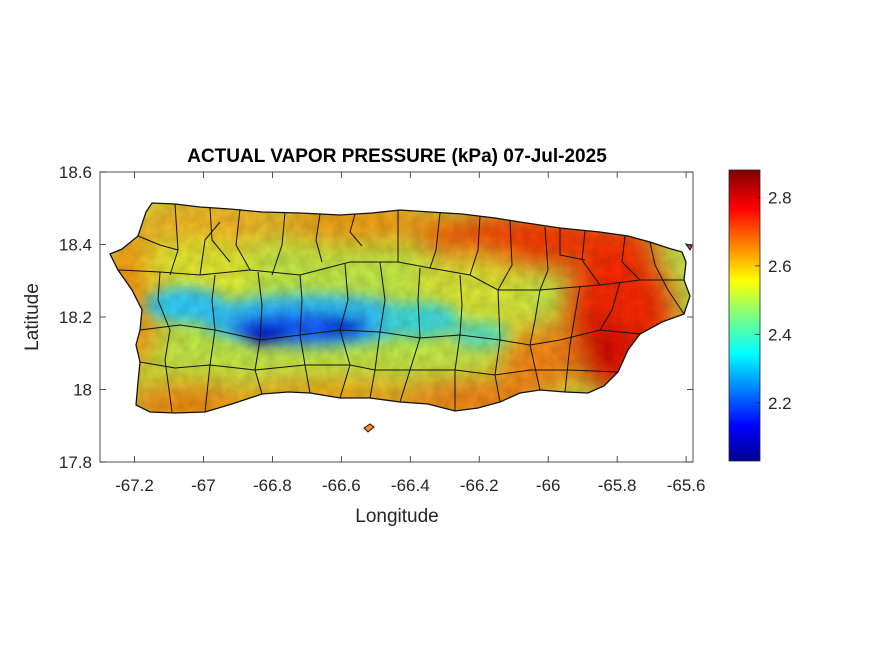  What do you see at coordinates (396, 516) in the screenshot?
I see `x-axis-label: Longitude` at bounding box center [396, 516].